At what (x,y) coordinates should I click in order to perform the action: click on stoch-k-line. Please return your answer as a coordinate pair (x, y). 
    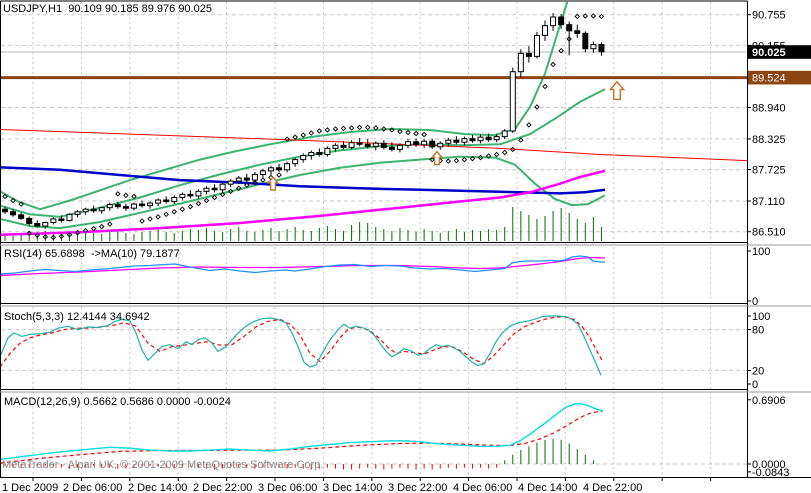
    Looking at the image, I should click on (301, 345).